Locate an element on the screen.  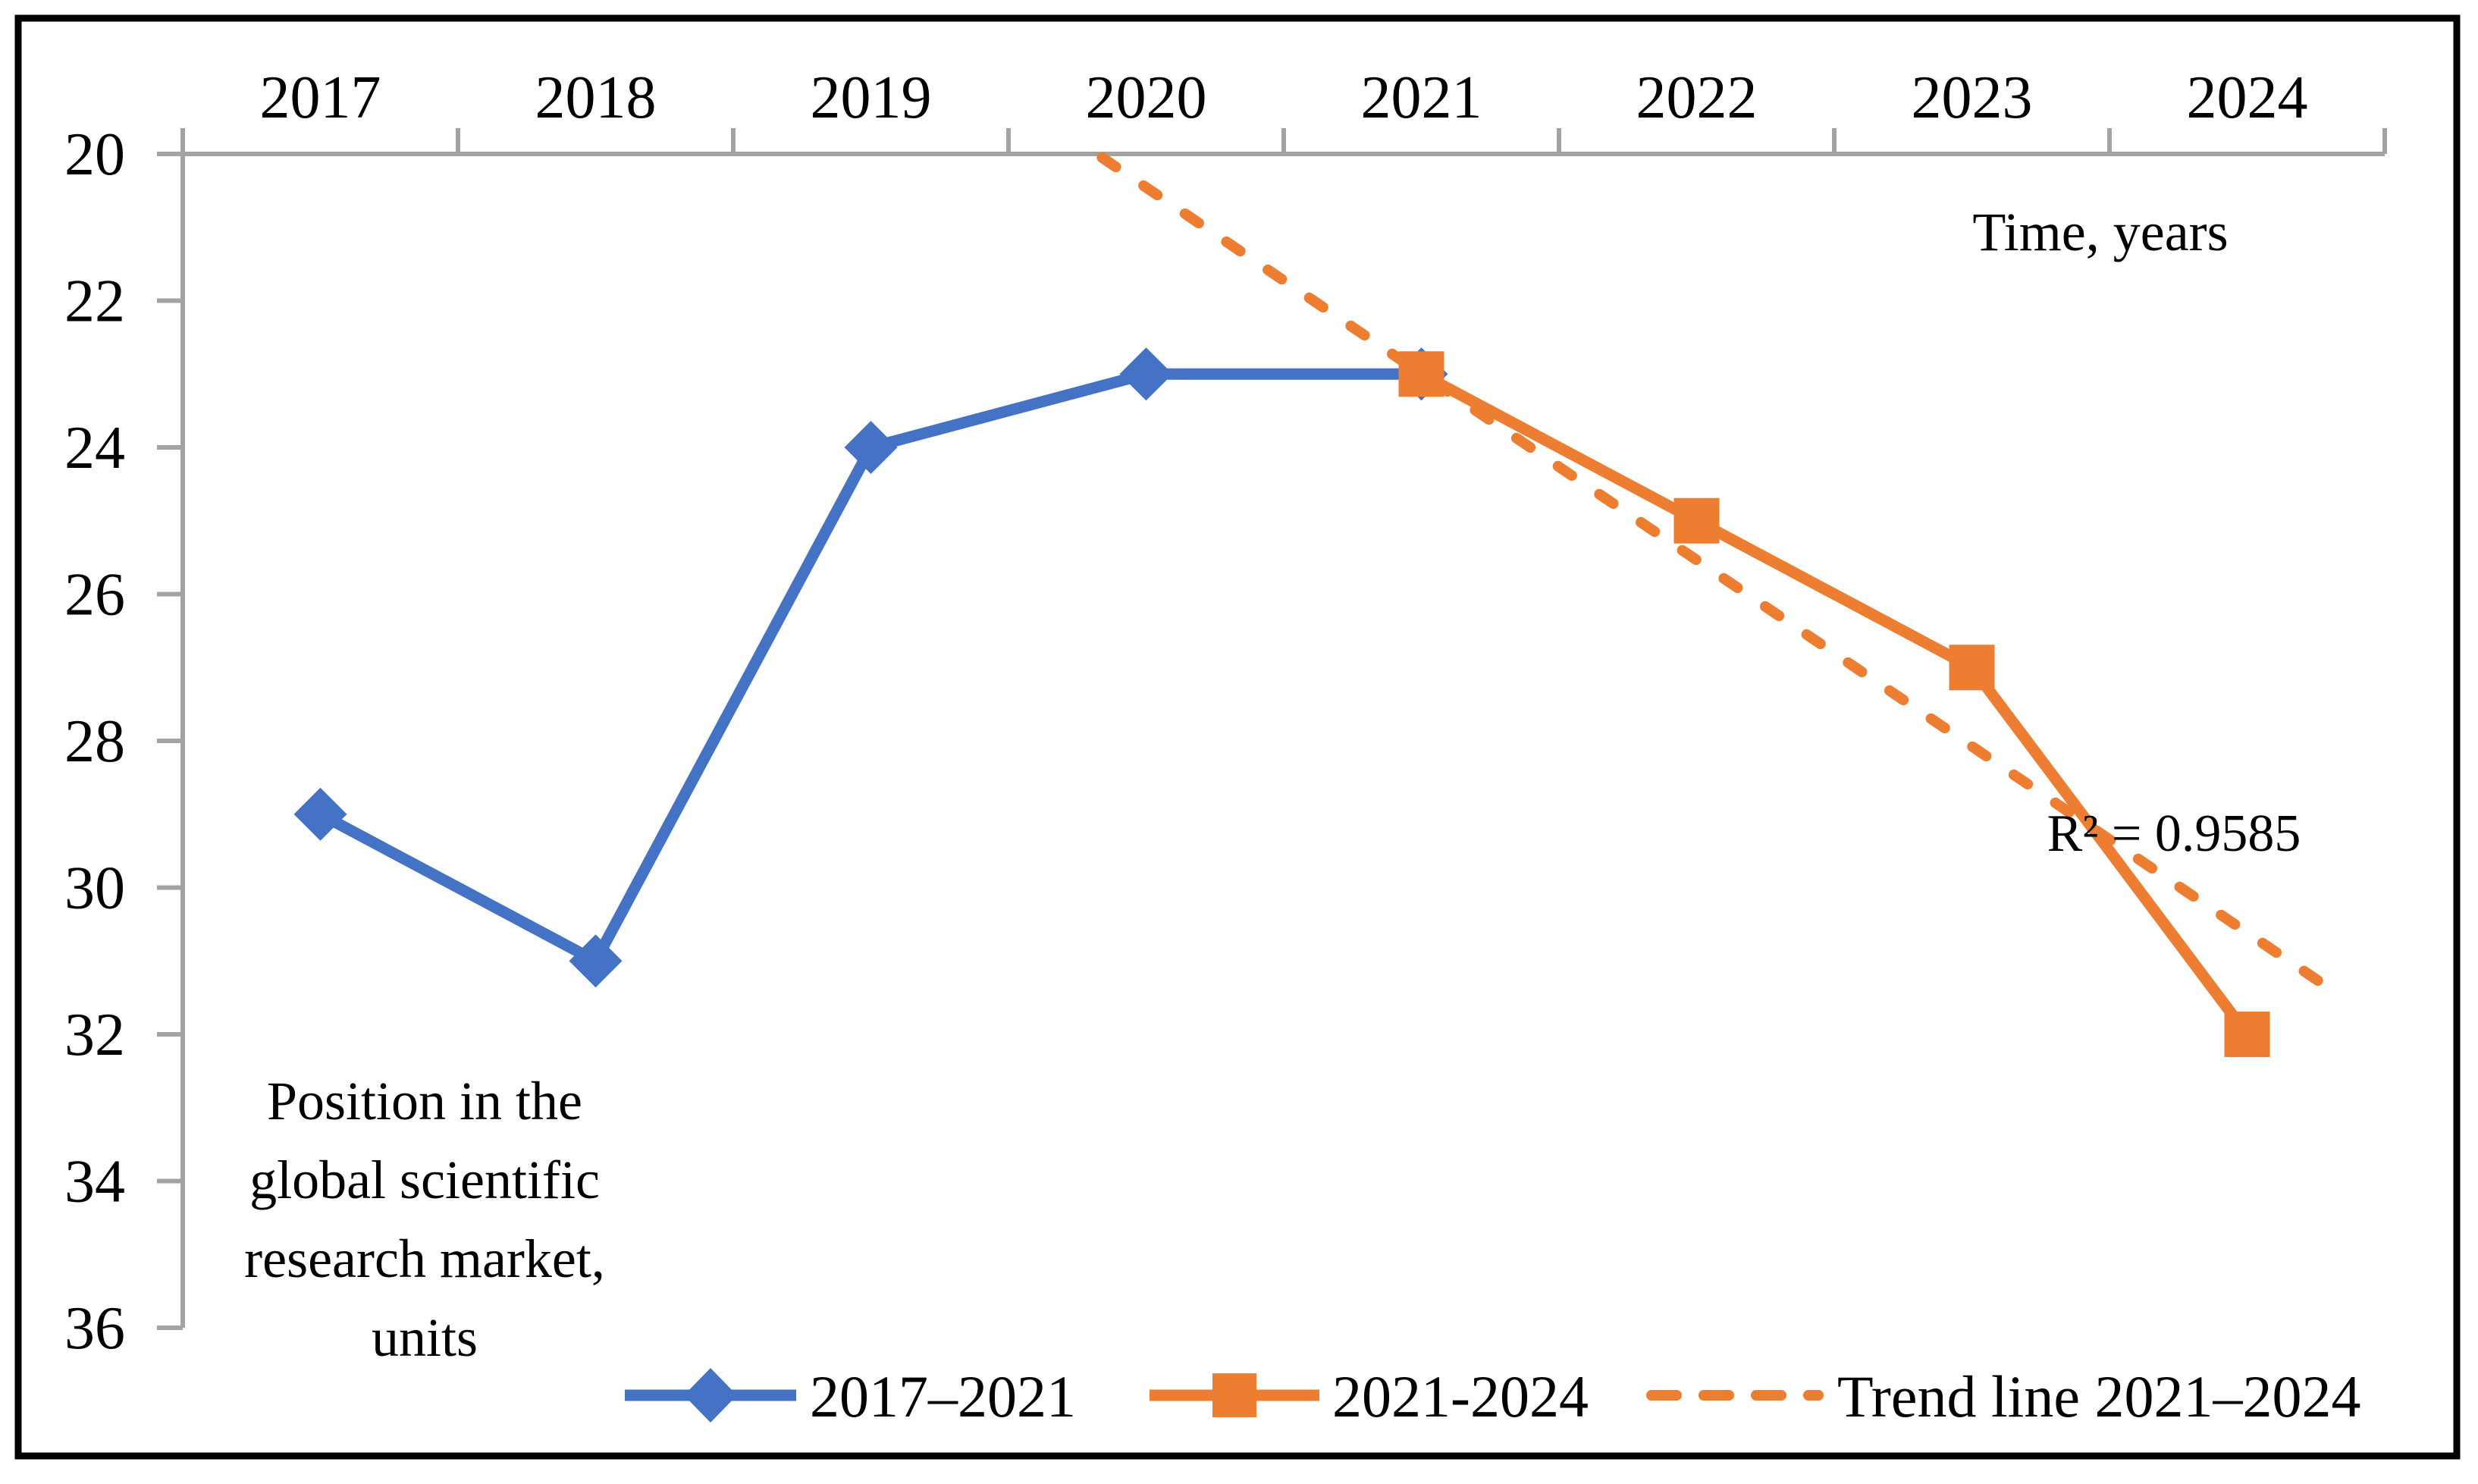
legend: 2017–2021 2021-2024 Trend line 2021–2024 is located at coordinates (1492, 1396).